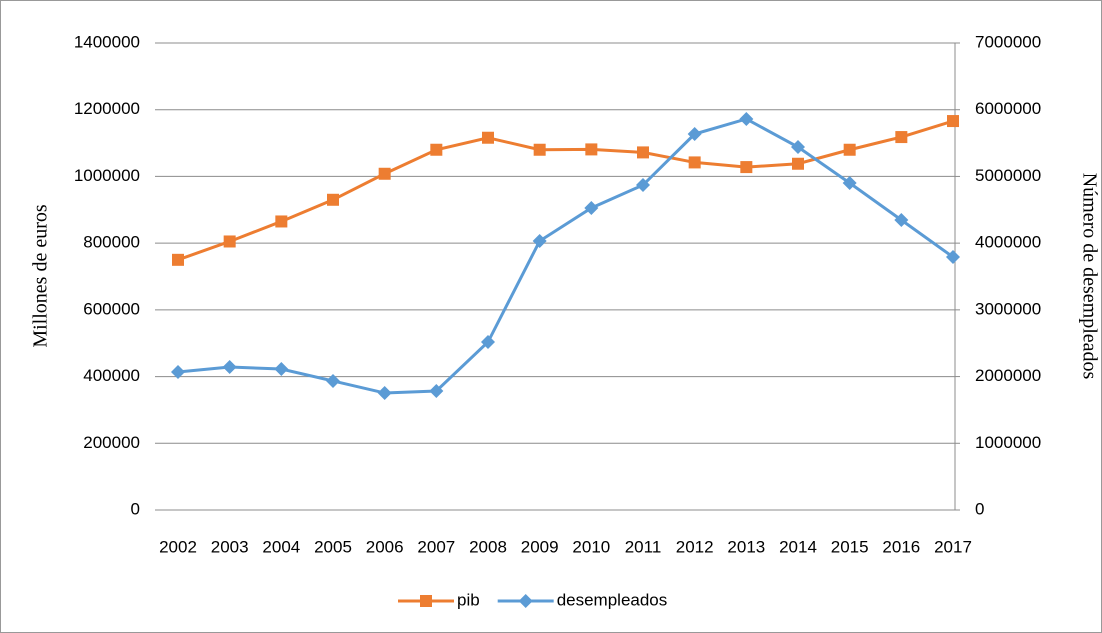 The image size is (1102, 633). Describe the element at coordinates (107, 108) in the screenshot. I see `y-tick-label: 1200000` at that location.